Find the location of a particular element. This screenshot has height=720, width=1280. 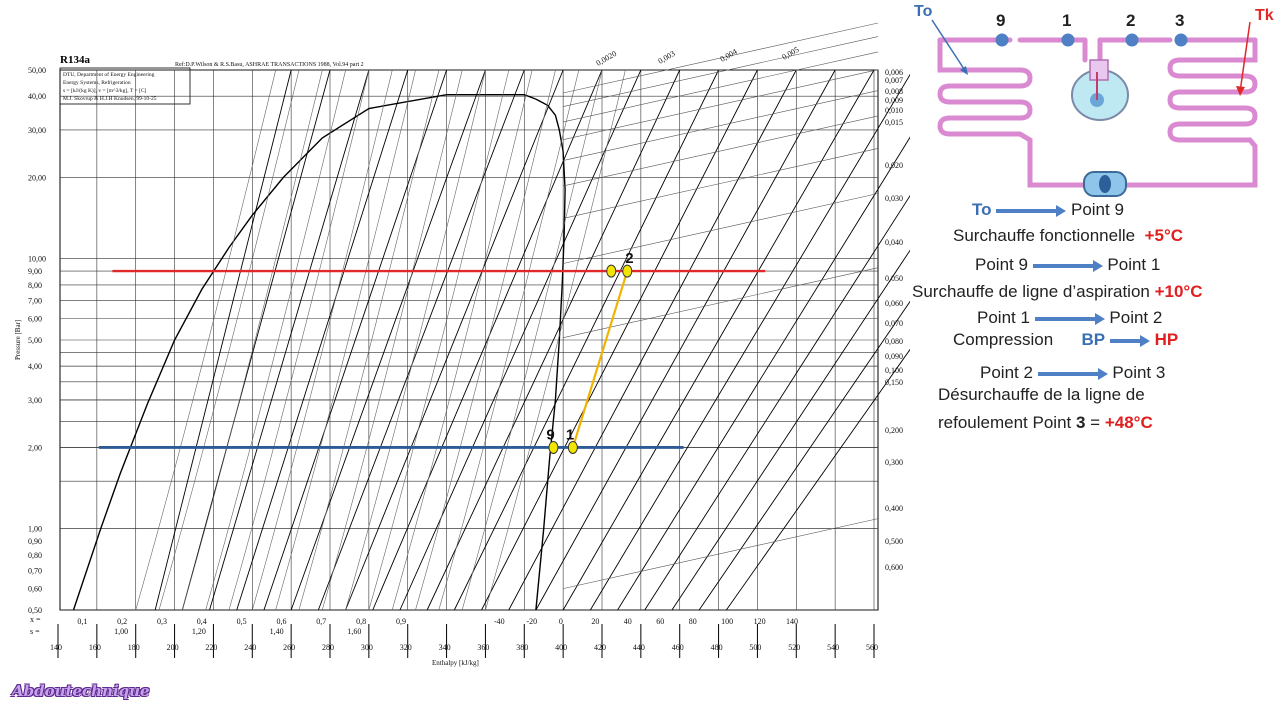

pressure-tick-label: 6,00 is located at coordinates (35, 319).